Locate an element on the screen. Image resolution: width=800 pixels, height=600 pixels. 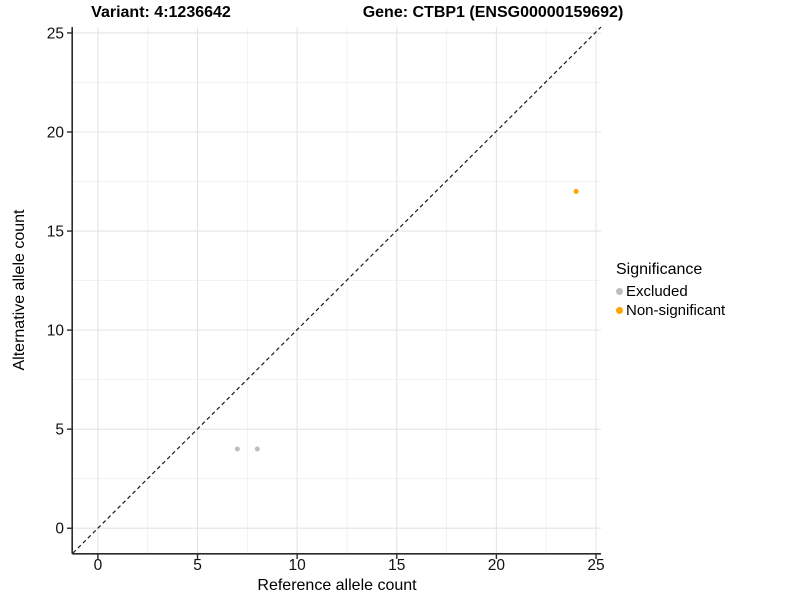
legend-item-excluded: Excluded is located at coordinates (707, 291).